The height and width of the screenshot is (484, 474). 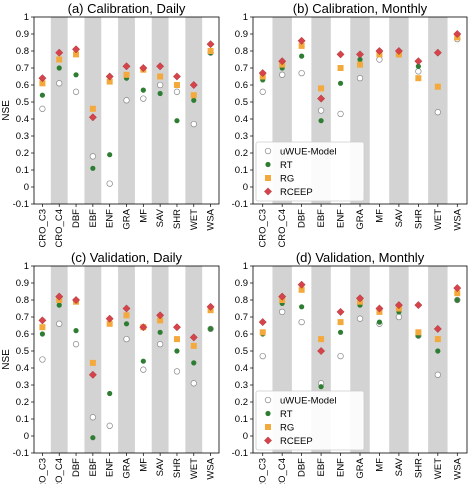 I want to click on panel-a-x-tick-label: EBF, so click(x=93, y=218).